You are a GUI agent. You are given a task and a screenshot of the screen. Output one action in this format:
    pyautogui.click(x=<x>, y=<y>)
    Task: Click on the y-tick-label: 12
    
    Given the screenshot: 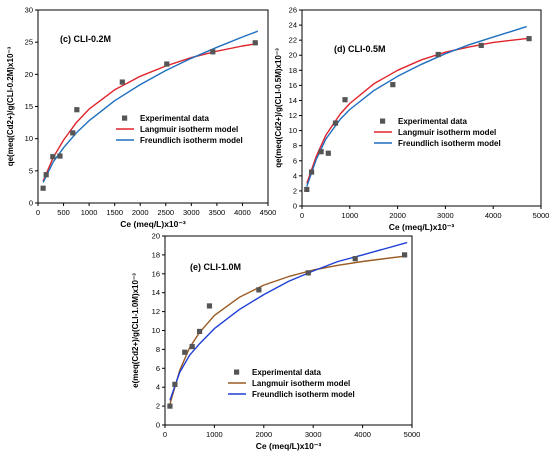 What is the action you would take?
    pyautogui.click(x=156, y=311)
    